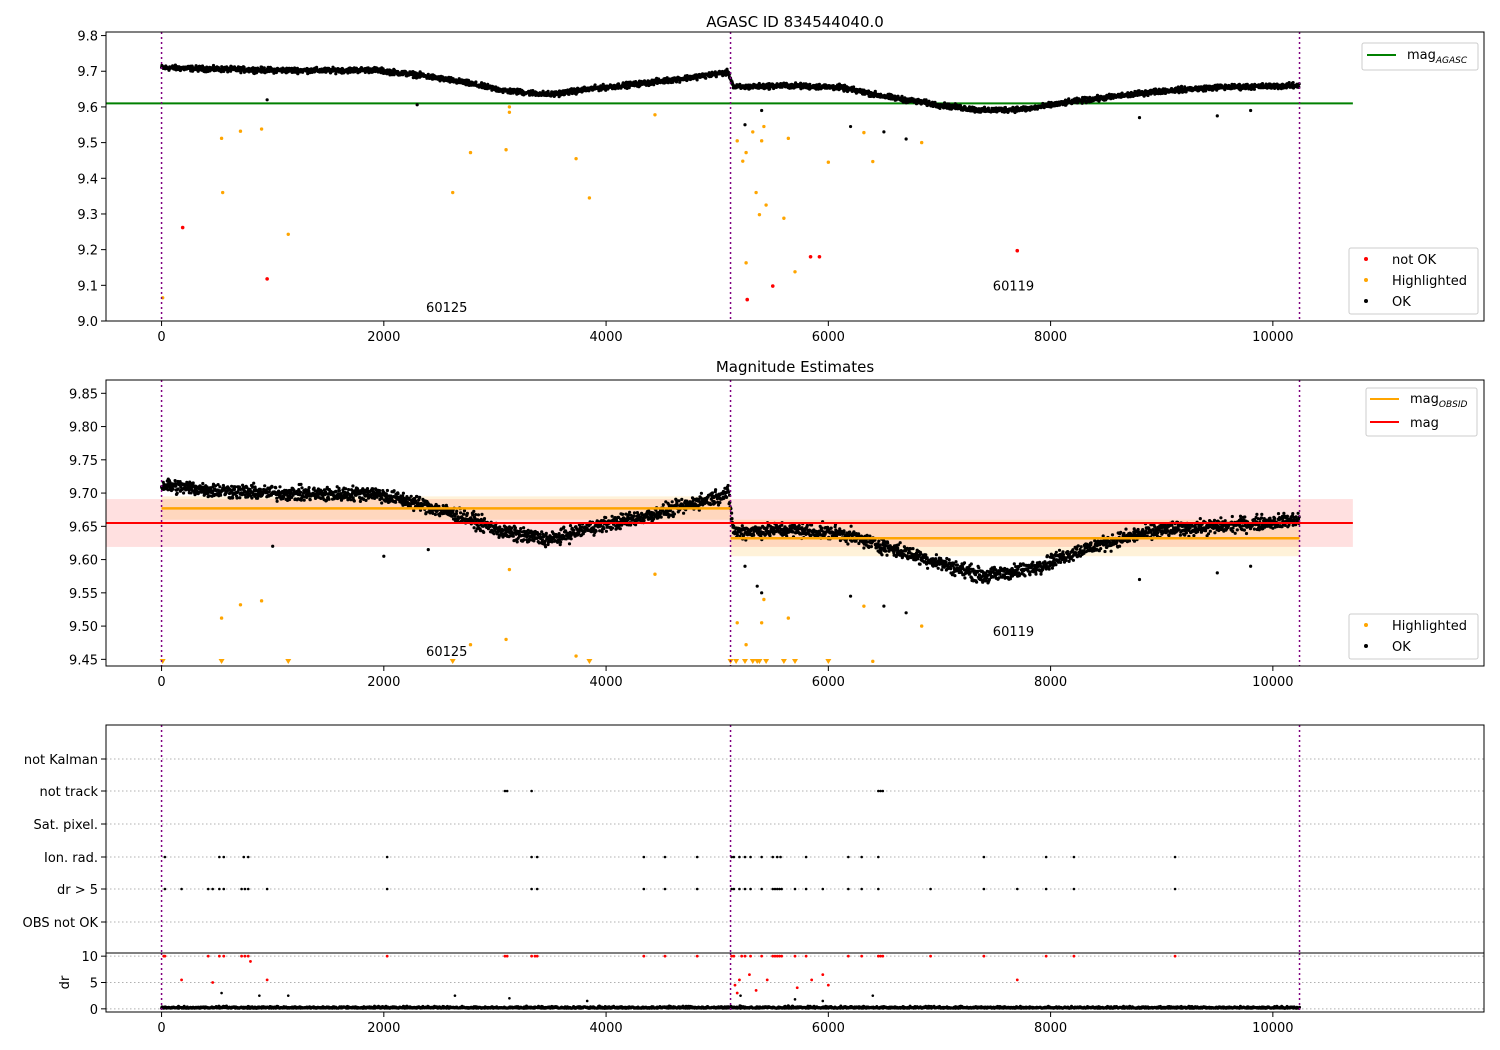 The width and height of the screenshot is (1500, 1050). What do you see at coordinates (83, 494) in the screenshot?
I see `p2-ytick-label-5: 9.70` at bounding box center [83, 494].